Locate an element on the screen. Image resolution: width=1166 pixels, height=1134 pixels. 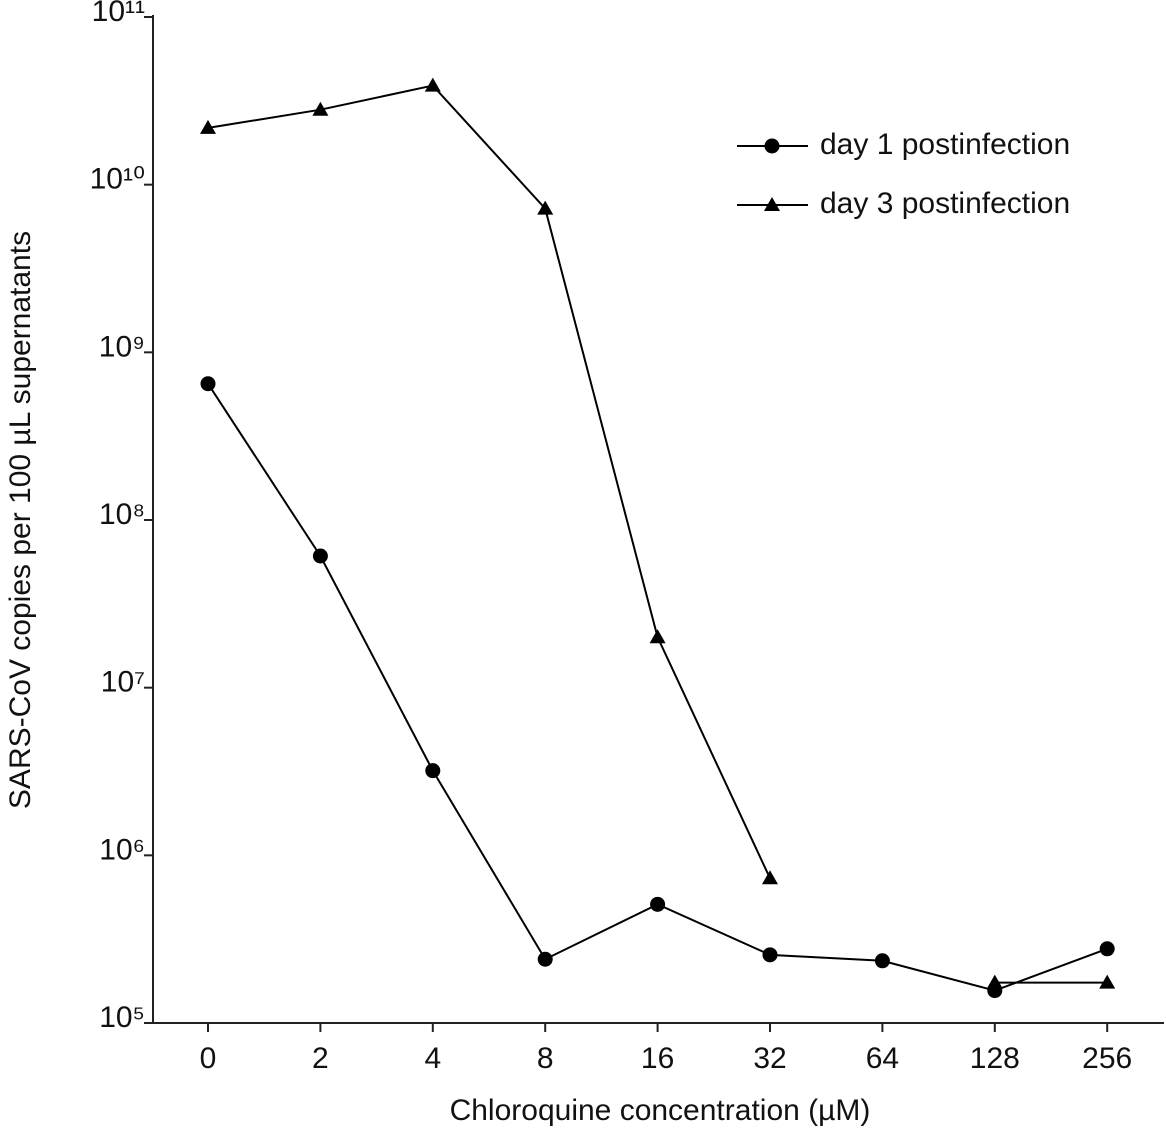
x-tick-label: 8 is located at coordinates (545, 1058).